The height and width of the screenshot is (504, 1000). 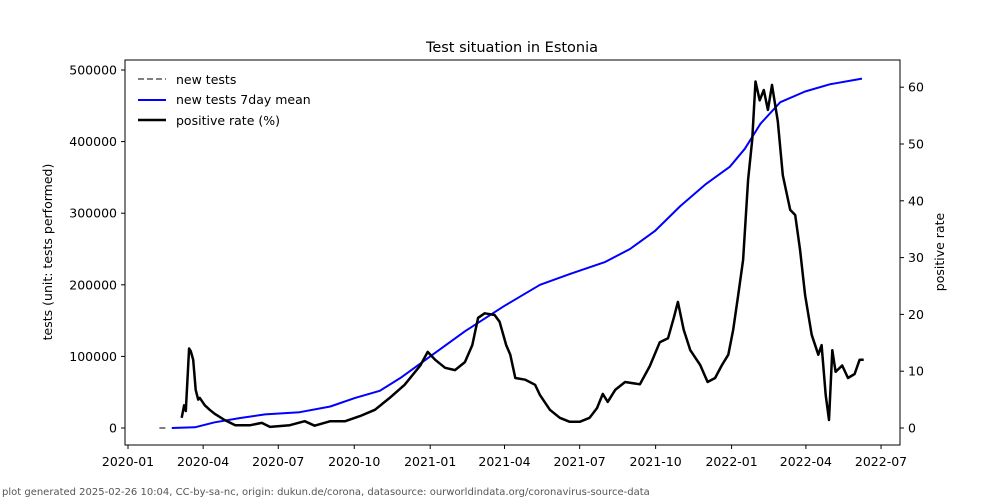 What do you see at coordinates (278, 461) in the screenshot?
I see `x-tick-label: 2020-07` at bounding box center [278, 461].